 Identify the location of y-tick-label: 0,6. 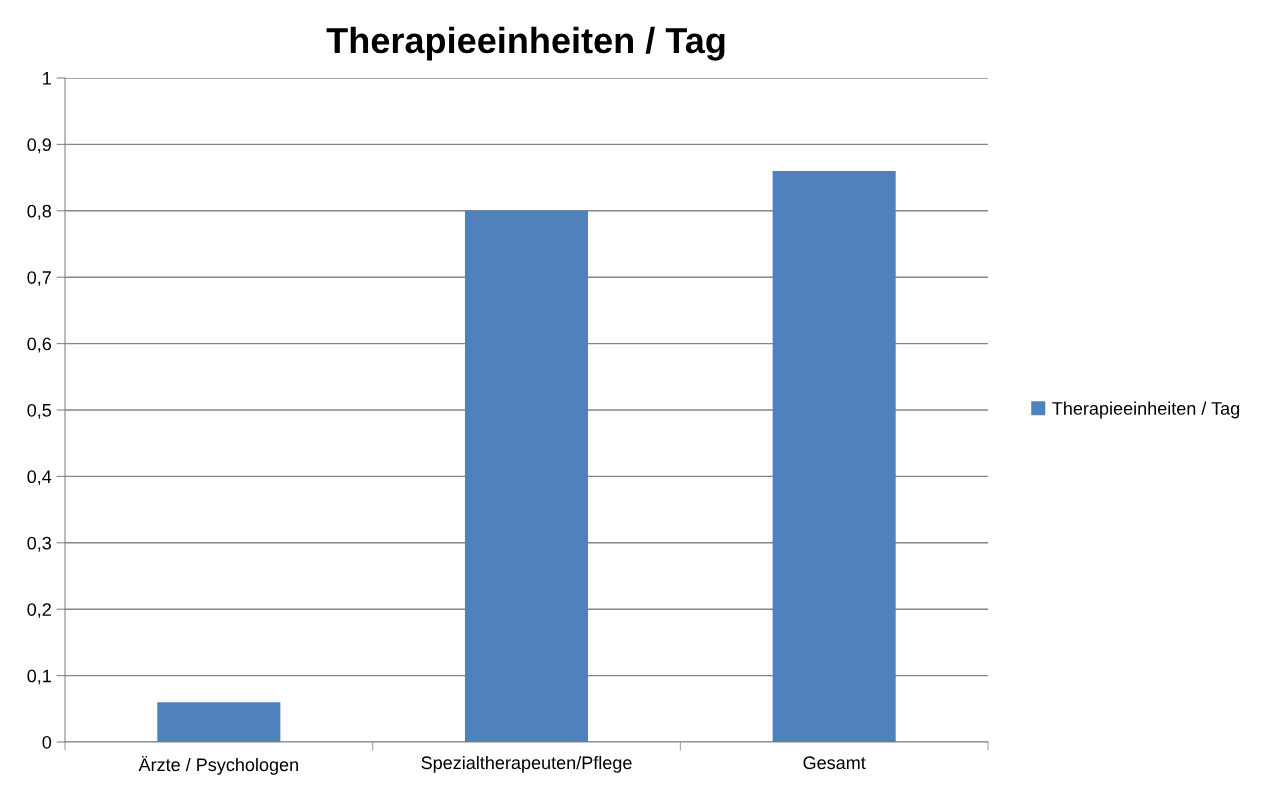
(39, 345).